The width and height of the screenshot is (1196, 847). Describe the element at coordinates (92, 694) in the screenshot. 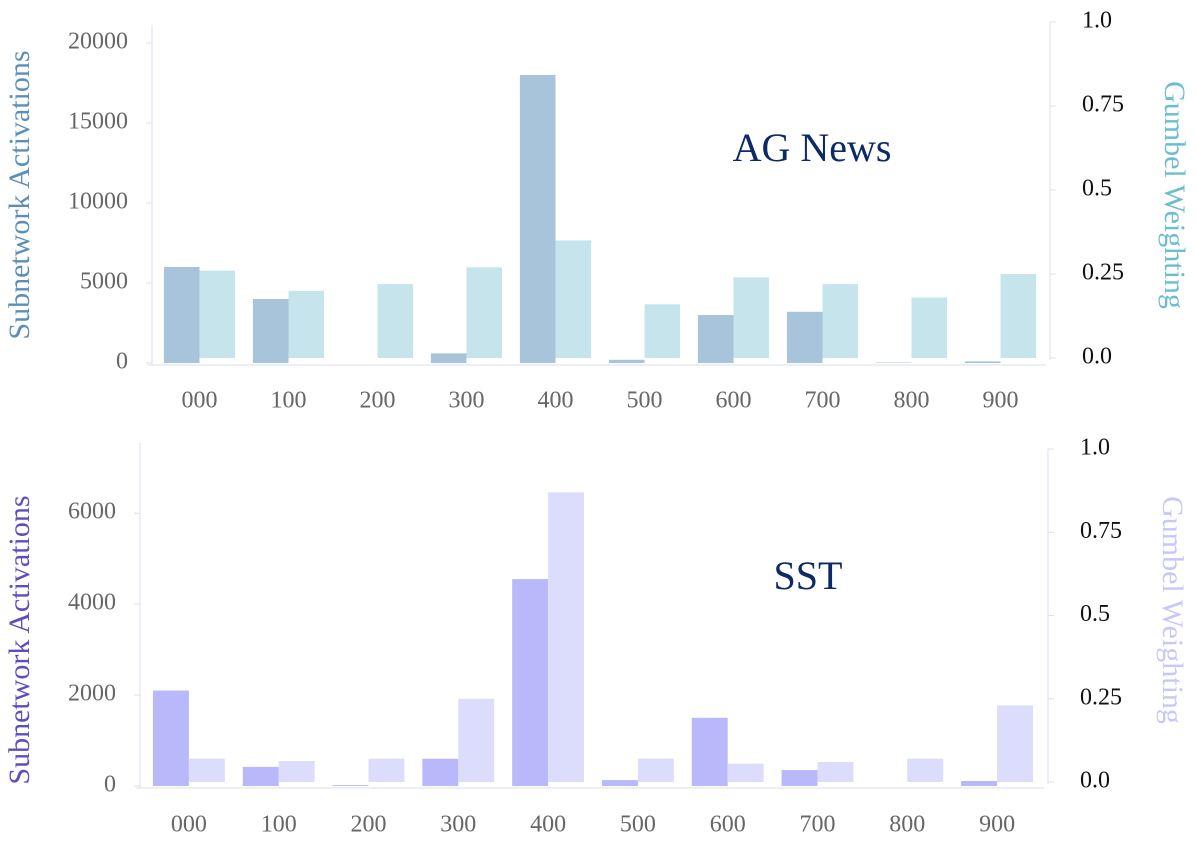

I see `y-tick-label: 2000` at that location.